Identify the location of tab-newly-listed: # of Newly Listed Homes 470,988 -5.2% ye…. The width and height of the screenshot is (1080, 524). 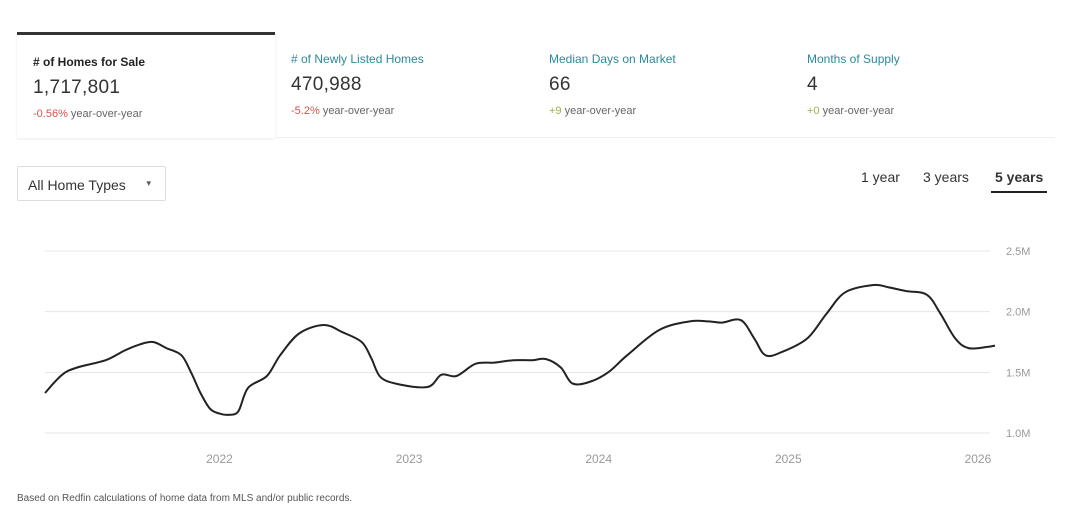
(404, 85).